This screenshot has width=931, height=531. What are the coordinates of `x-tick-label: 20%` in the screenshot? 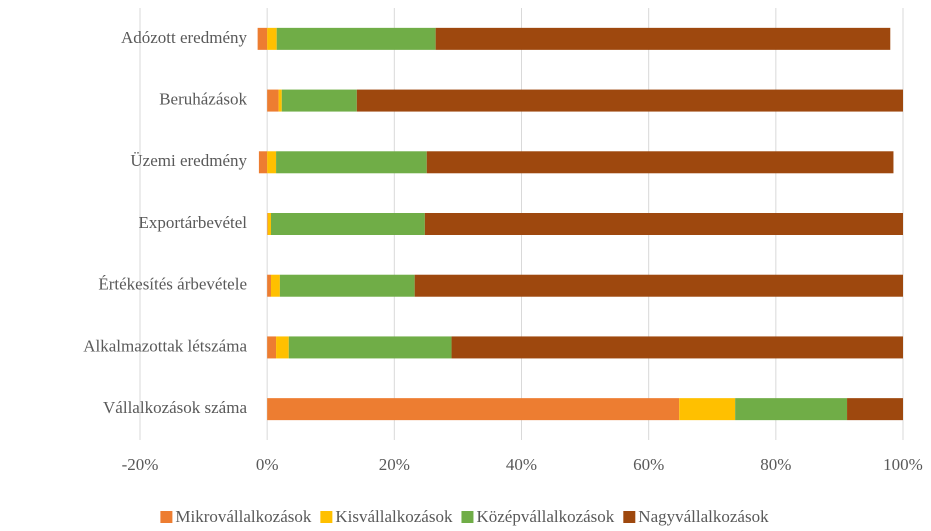 It's located at (394, 464).